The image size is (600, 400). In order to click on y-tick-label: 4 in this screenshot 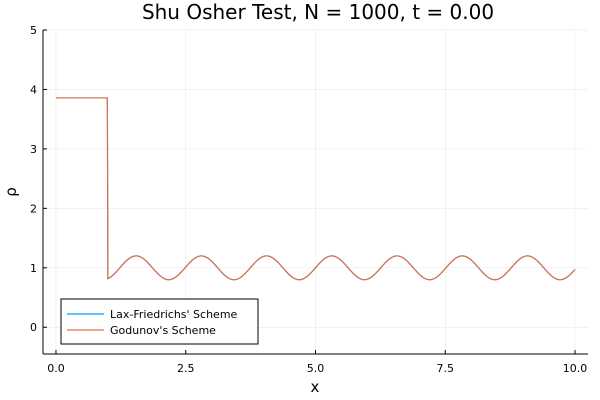, I will do `click(33, 89)`.